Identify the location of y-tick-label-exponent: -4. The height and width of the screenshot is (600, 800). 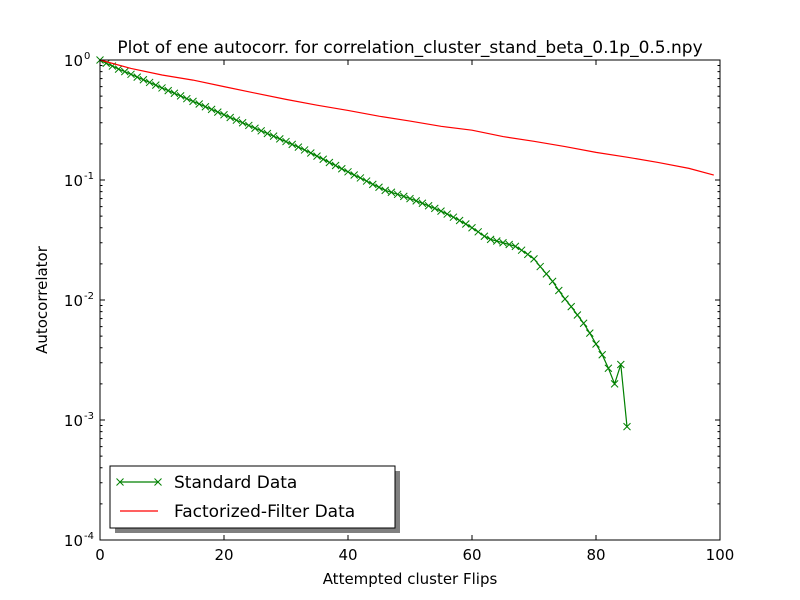
(89, 536).